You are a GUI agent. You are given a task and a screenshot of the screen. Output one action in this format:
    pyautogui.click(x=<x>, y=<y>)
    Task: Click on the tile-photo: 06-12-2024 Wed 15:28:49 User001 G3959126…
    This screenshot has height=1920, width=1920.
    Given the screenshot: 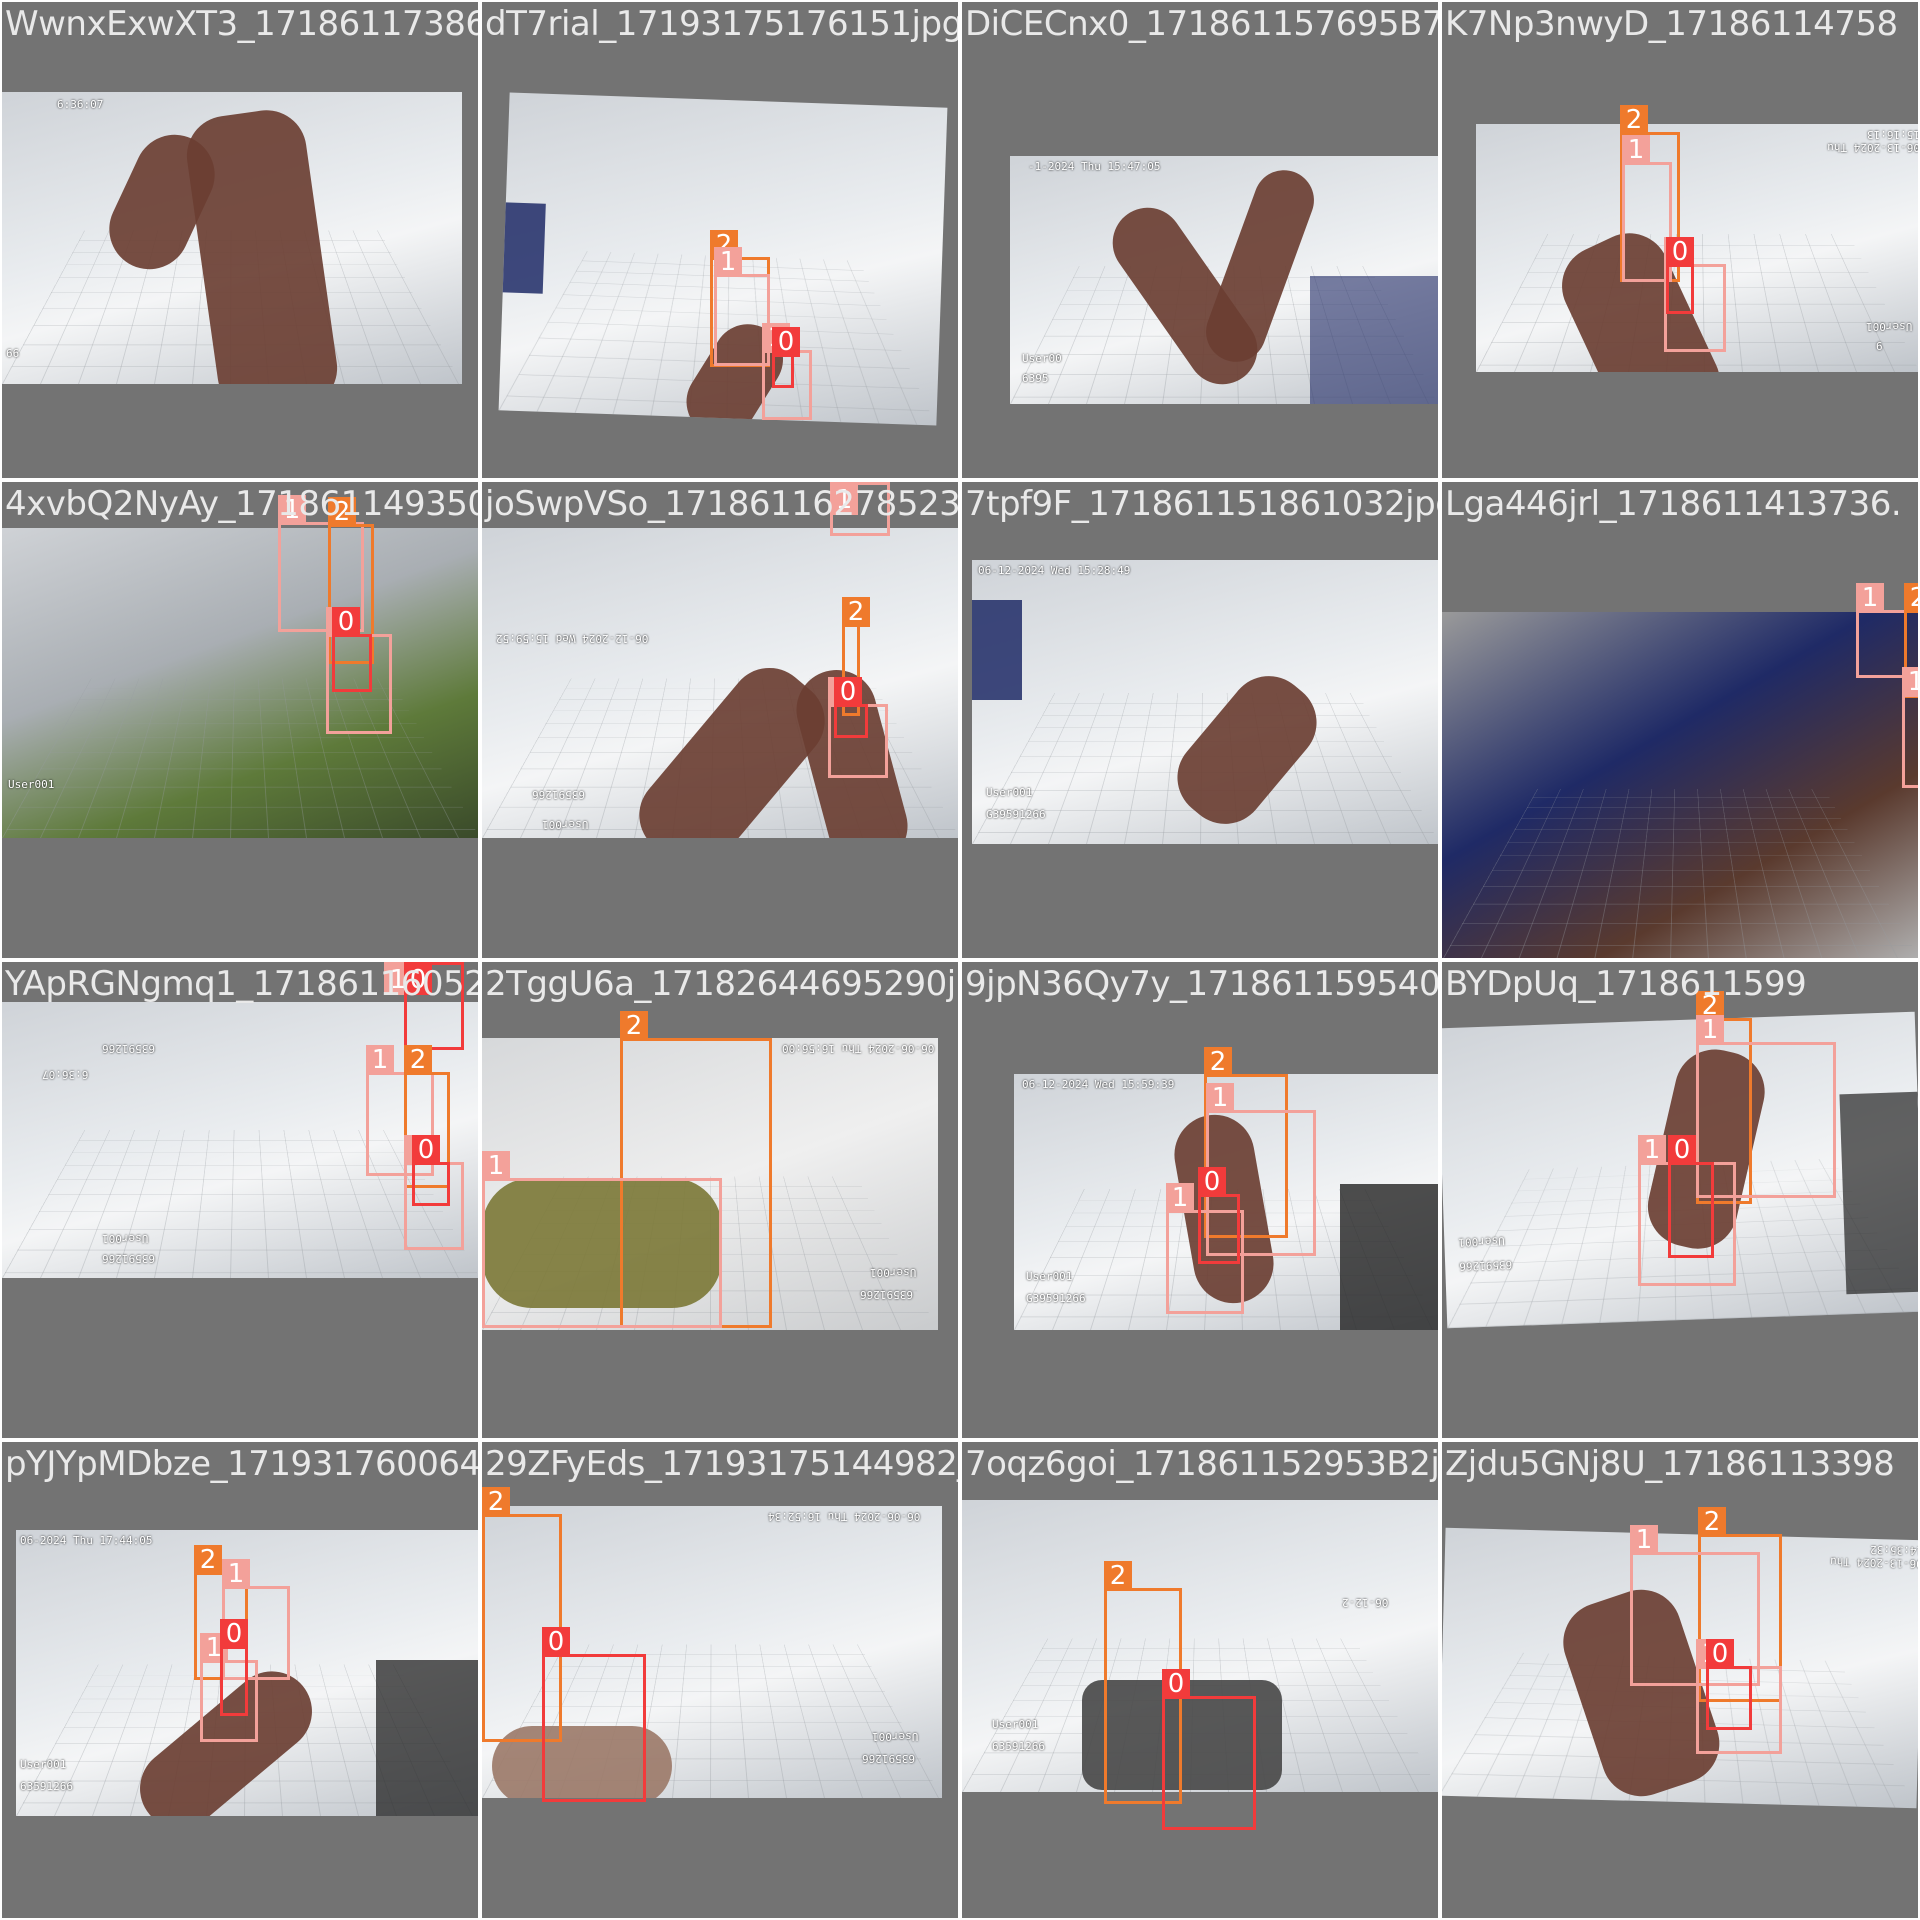 What is the action you would take?
    pyautogui.click(x=1206, y=702)
    